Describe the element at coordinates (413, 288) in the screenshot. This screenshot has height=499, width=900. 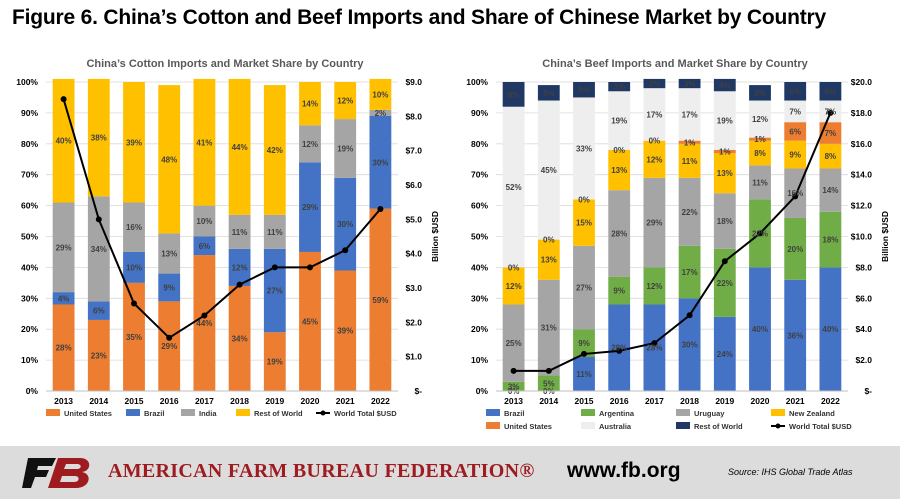
I see `cotton-y-right-tick: $3.0` at that location.